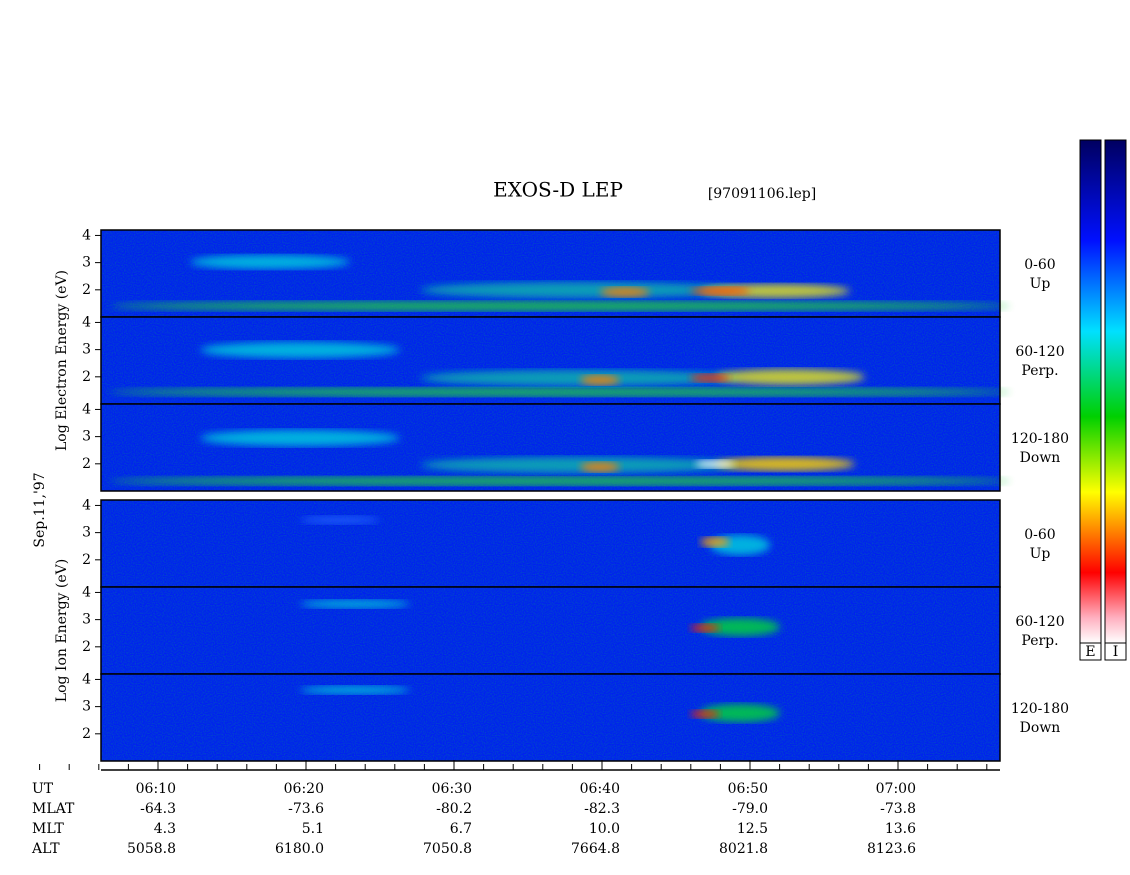 The height and width of the screenshot is (875, 1130). I want to click on ephemeris-value: 7664.8, so click(595, 849).